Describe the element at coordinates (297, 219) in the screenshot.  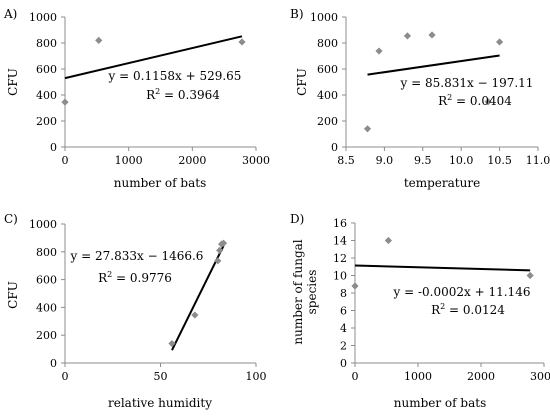
I see `panel-label: D)` at that location.